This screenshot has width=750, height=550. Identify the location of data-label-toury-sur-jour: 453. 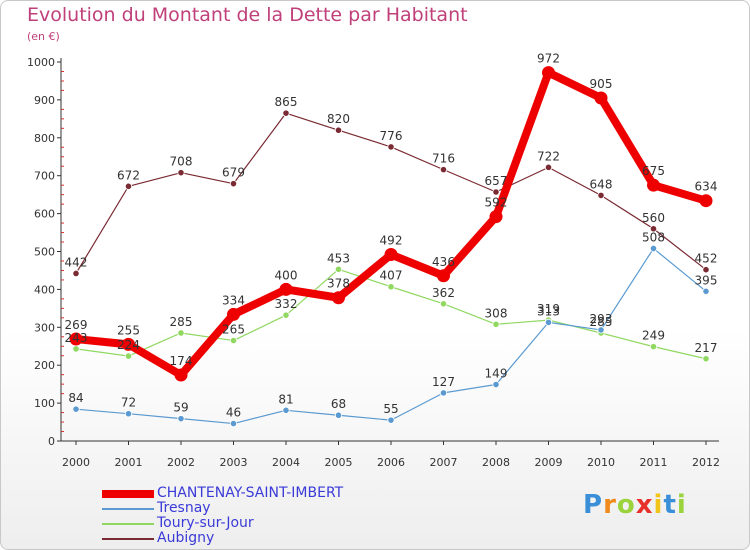
(338, 258).